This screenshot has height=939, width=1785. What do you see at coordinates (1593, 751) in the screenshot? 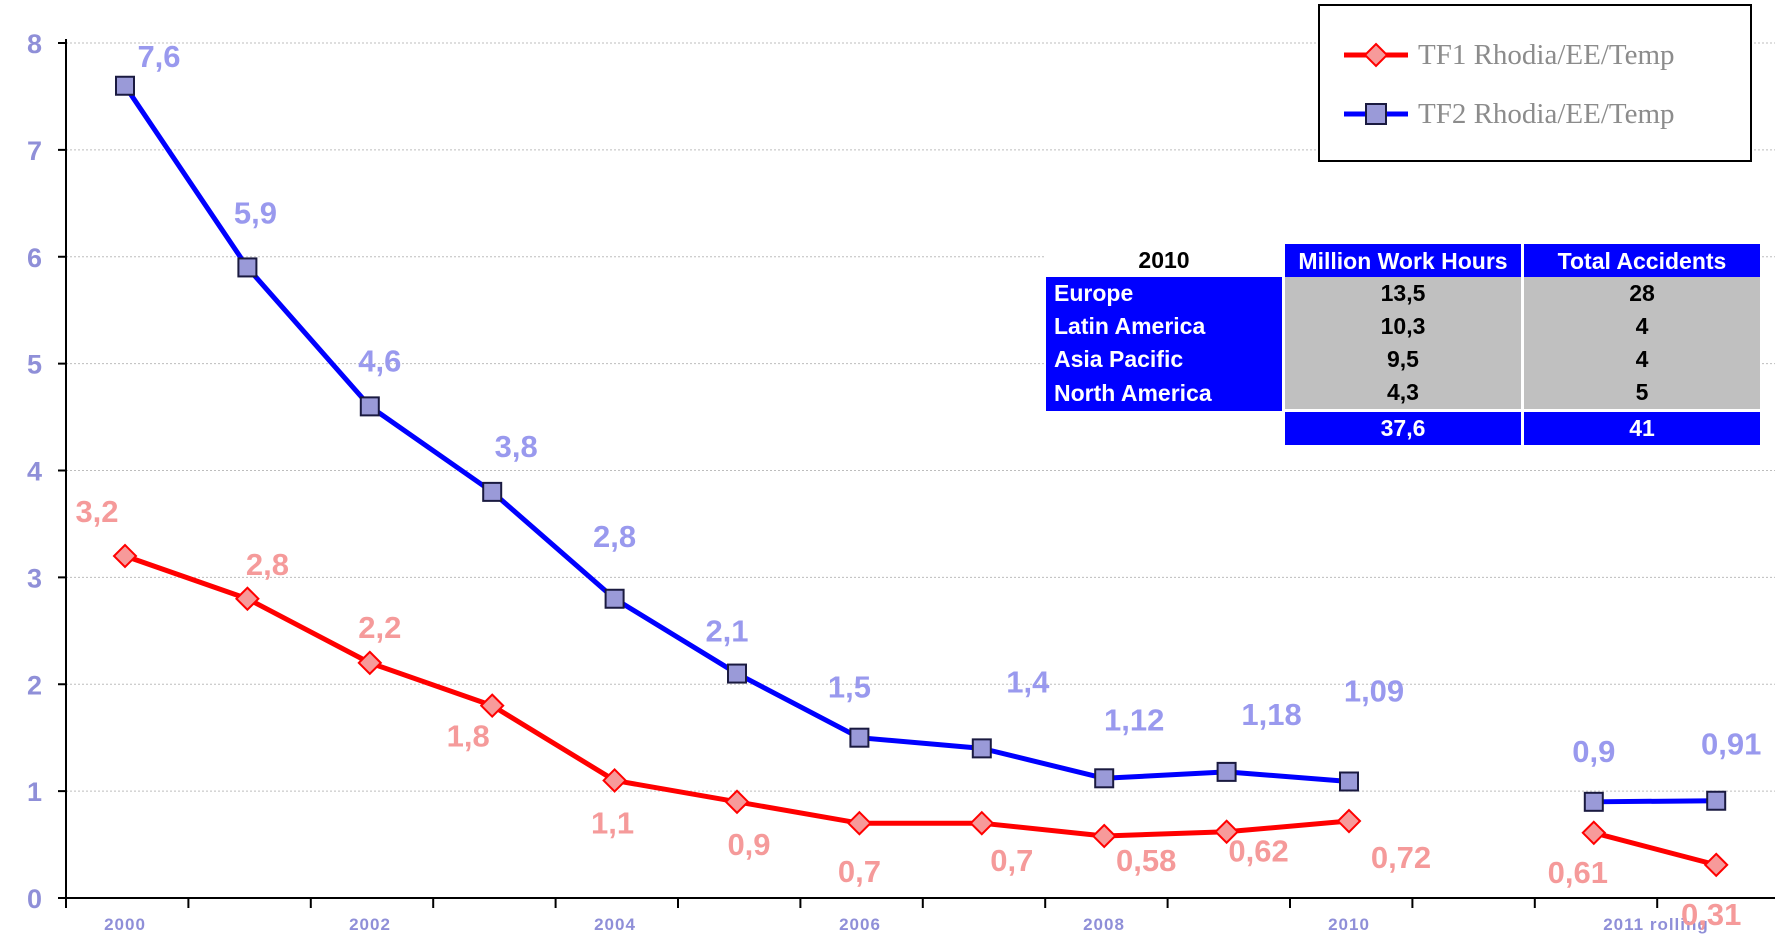
I see `data-label-tf2: 0,9` at bounding box center [1593, 751].